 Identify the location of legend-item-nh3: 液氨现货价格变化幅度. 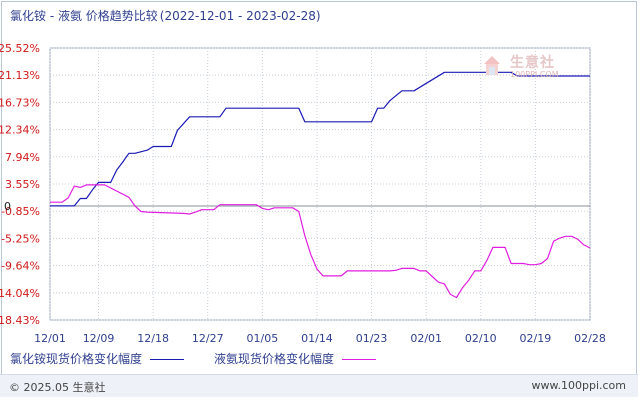
(295, 358).